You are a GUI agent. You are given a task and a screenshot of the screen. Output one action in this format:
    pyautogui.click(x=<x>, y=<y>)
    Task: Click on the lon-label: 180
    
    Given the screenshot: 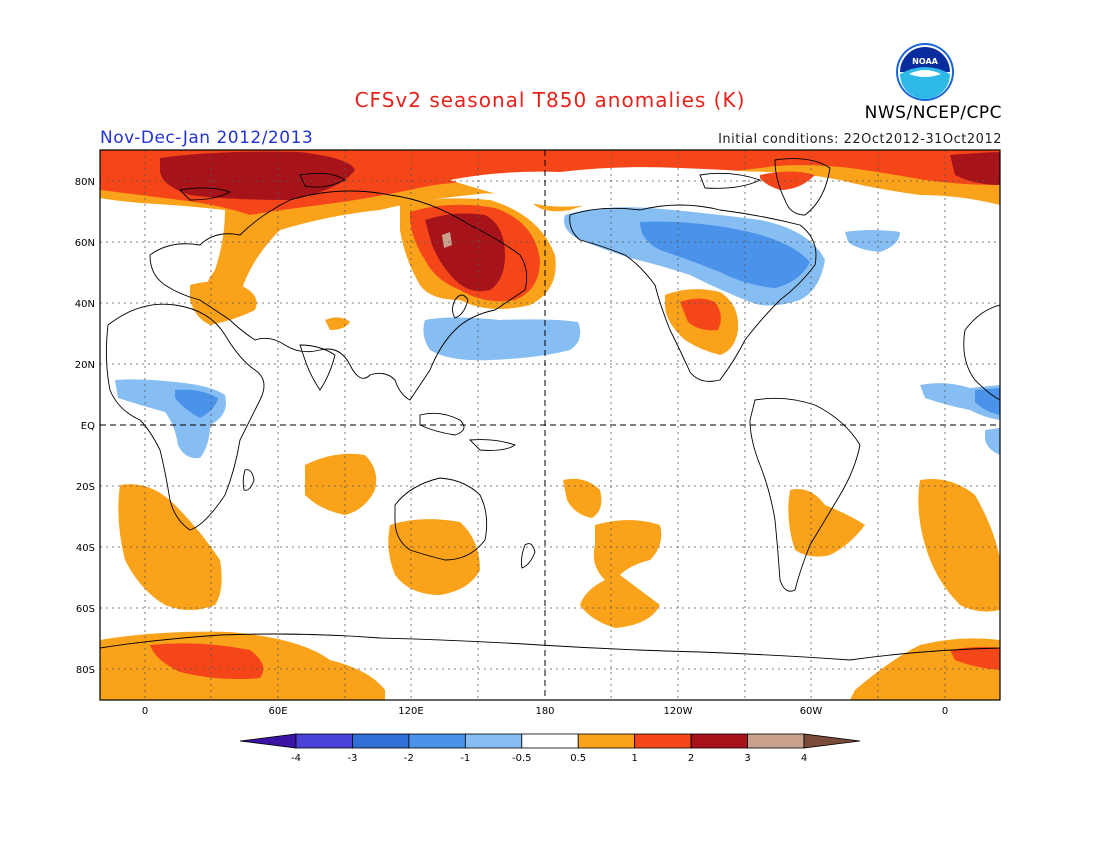 What is the action you would take?
    pyautogui.click(x=544, y=711)
    